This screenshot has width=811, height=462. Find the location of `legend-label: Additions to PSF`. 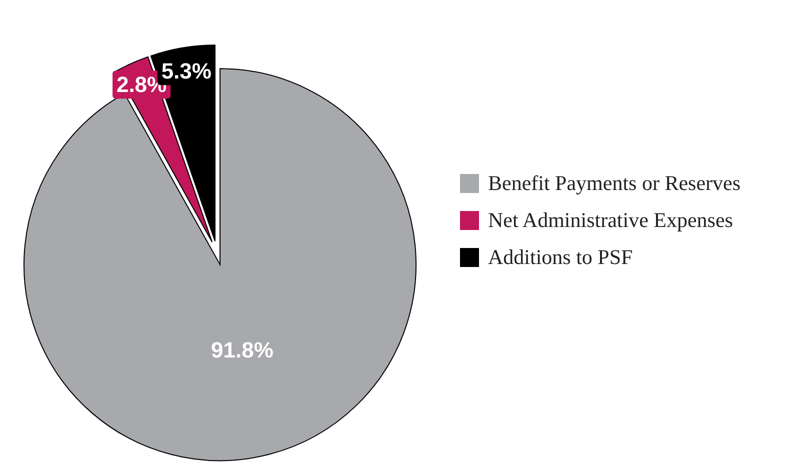

legend-label: Additions to PSF is located at coordinates (560, 257).